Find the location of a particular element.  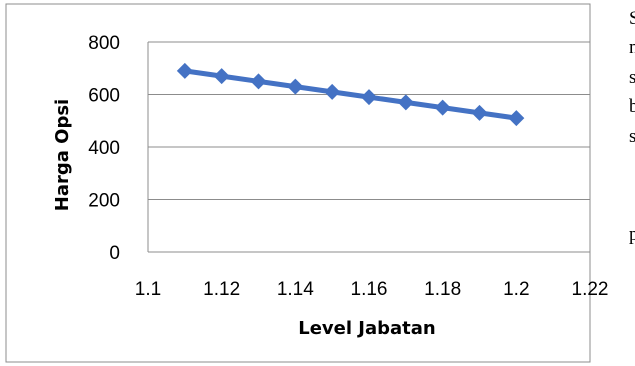

x-tick-labels: 1.1 1.12 1.14 1.16 1.18 1.2 1.22 is located at coordinates (372, 289).